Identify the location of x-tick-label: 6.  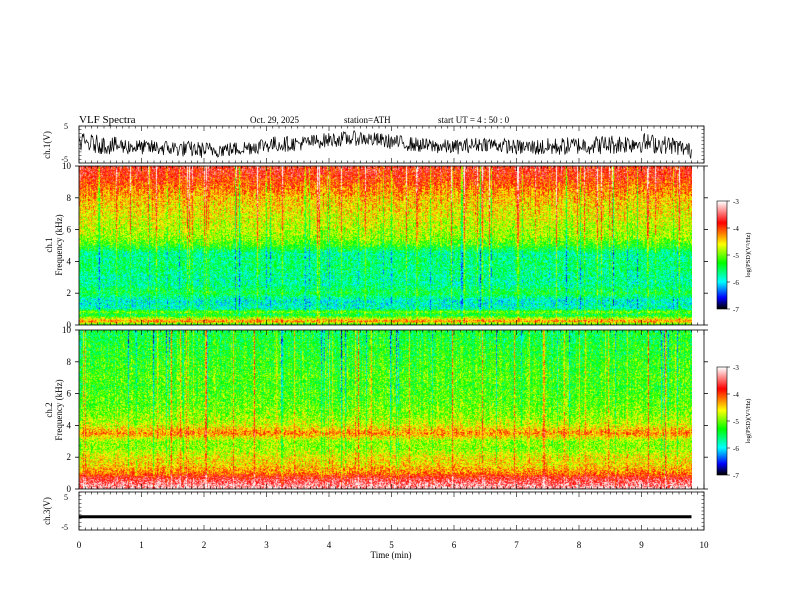
(454, 545).